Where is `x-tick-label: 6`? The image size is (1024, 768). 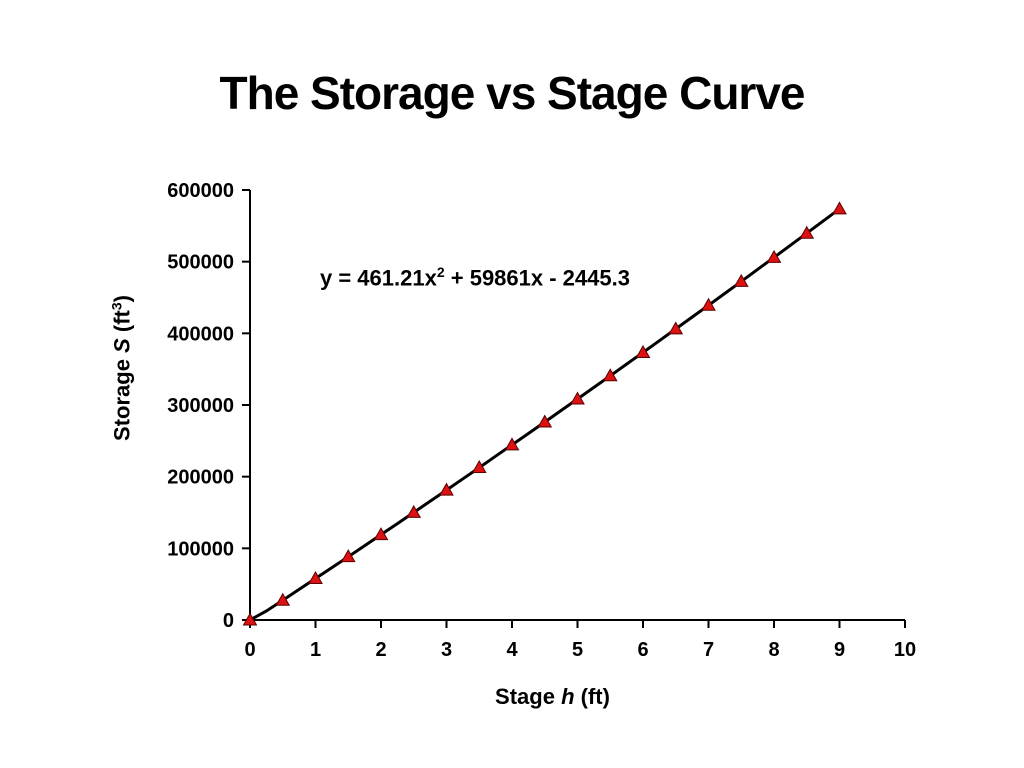 x-tick-label: 6 is located at coordinates (642, 650).